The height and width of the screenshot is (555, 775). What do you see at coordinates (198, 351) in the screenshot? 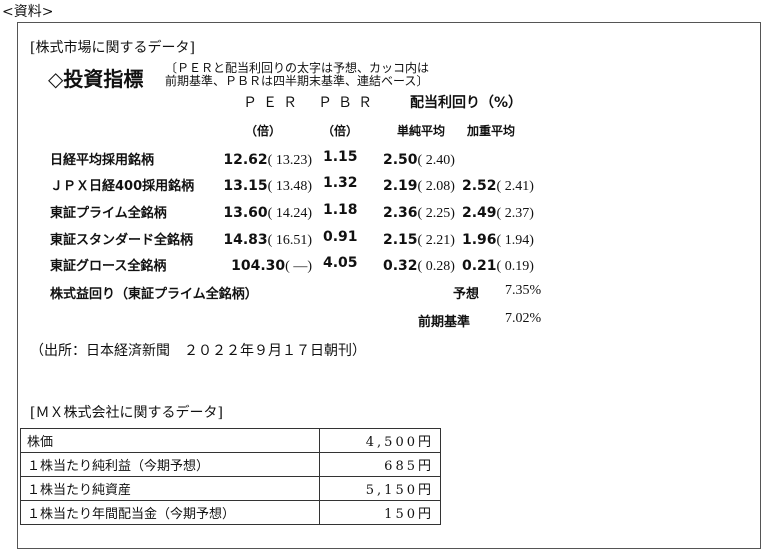
I see `source-note: （出所：日本経済新聞 ２０２２年９月１７日朝刊）` at bounding box center [198, 351].